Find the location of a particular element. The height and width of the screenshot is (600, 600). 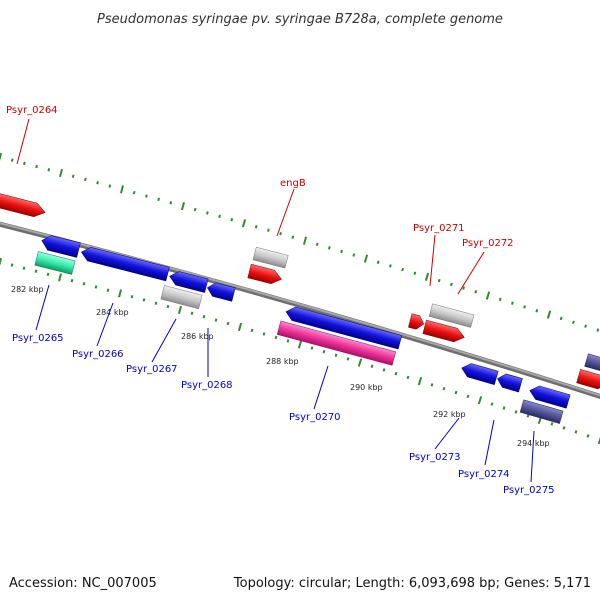

label-psyr_0273: Psyr_0273 is located at coordinates (435, 457).